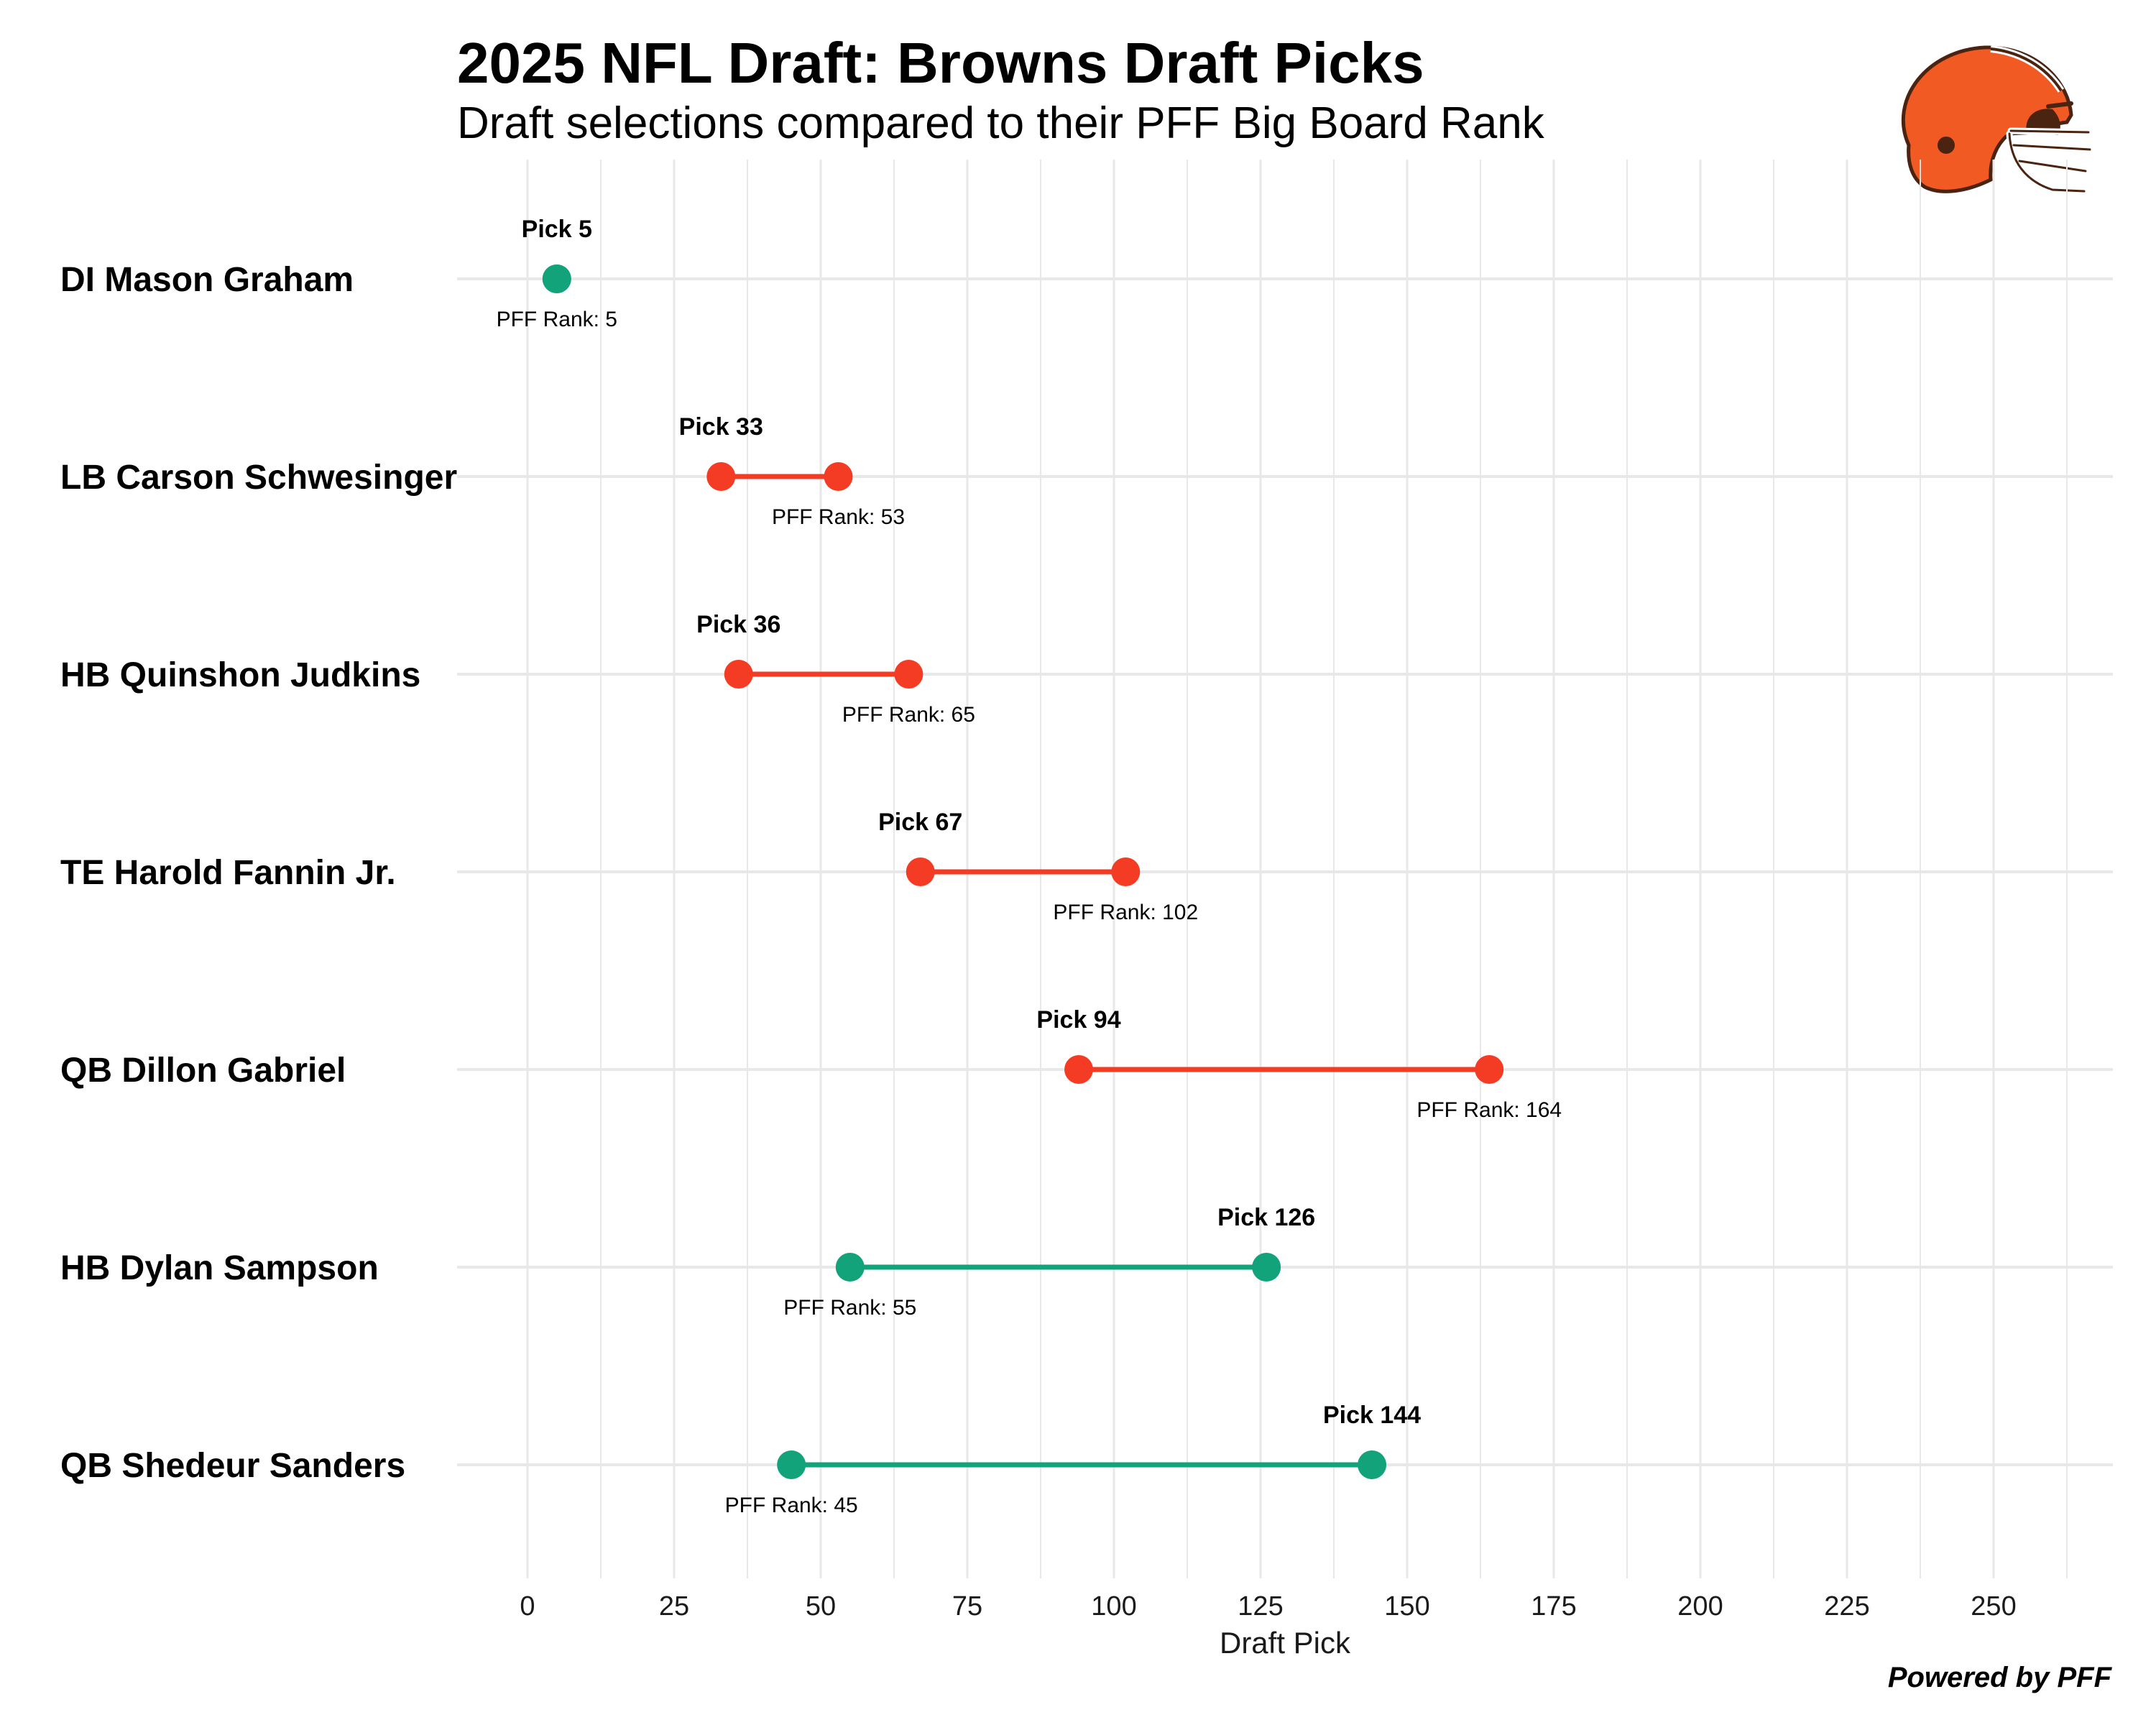 Image resolution: width=2156 pixels, height=1725 pixels. Describe the element at coordinates (920, 822) in the screenshot. I see `pick-label: Pick 67` at that location.